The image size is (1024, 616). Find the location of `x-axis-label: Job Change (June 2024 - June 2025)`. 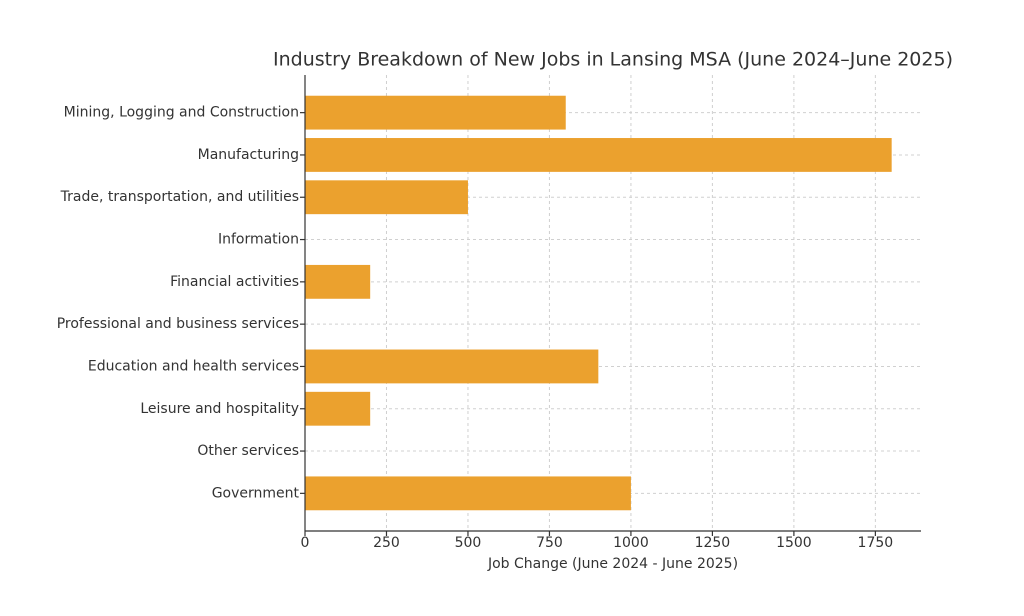

x-axis-label: Job Change (June 2024 - June 2025) is located at coordinates (612, 564).